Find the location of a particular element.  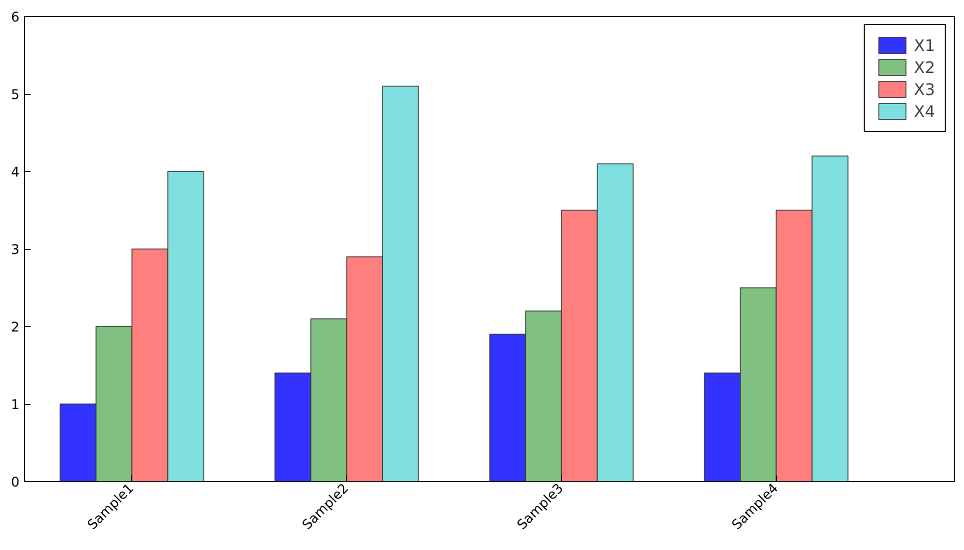

legend-label: X2 is located at coordinates (924, 67).